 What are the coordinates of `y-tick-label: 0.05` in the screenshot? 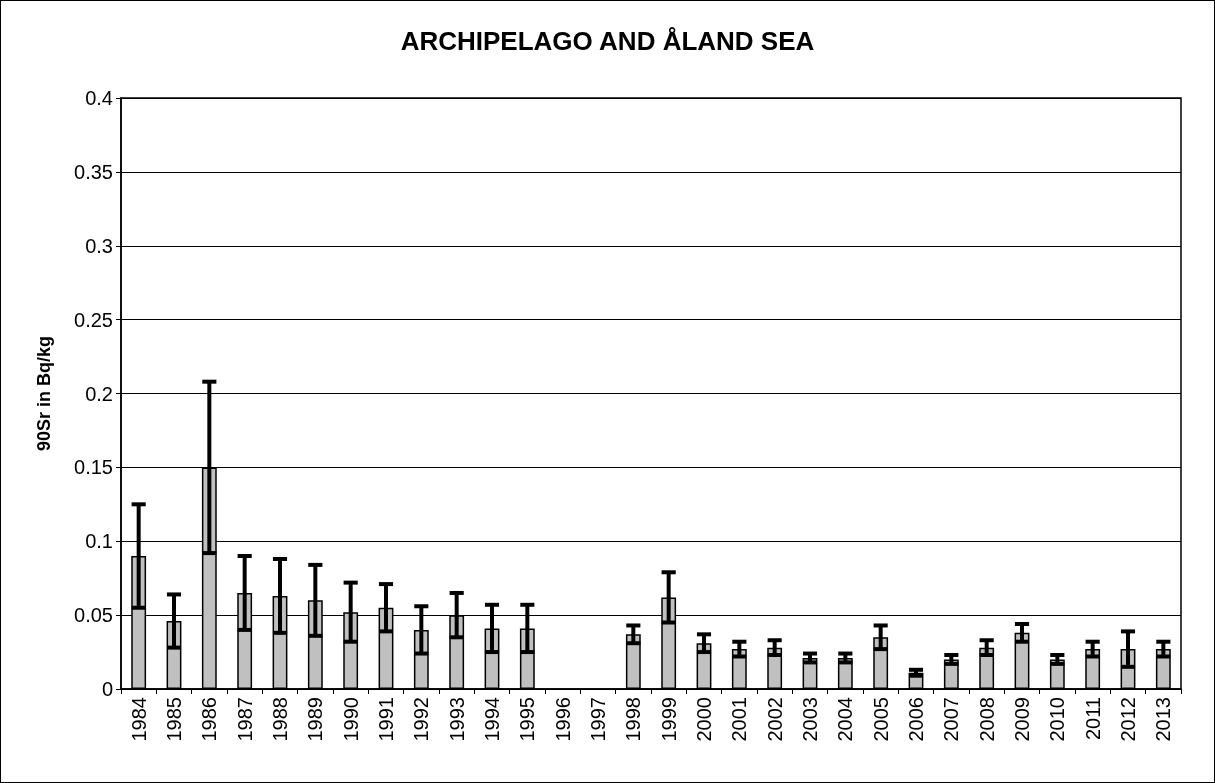 It's located at (93, 615).